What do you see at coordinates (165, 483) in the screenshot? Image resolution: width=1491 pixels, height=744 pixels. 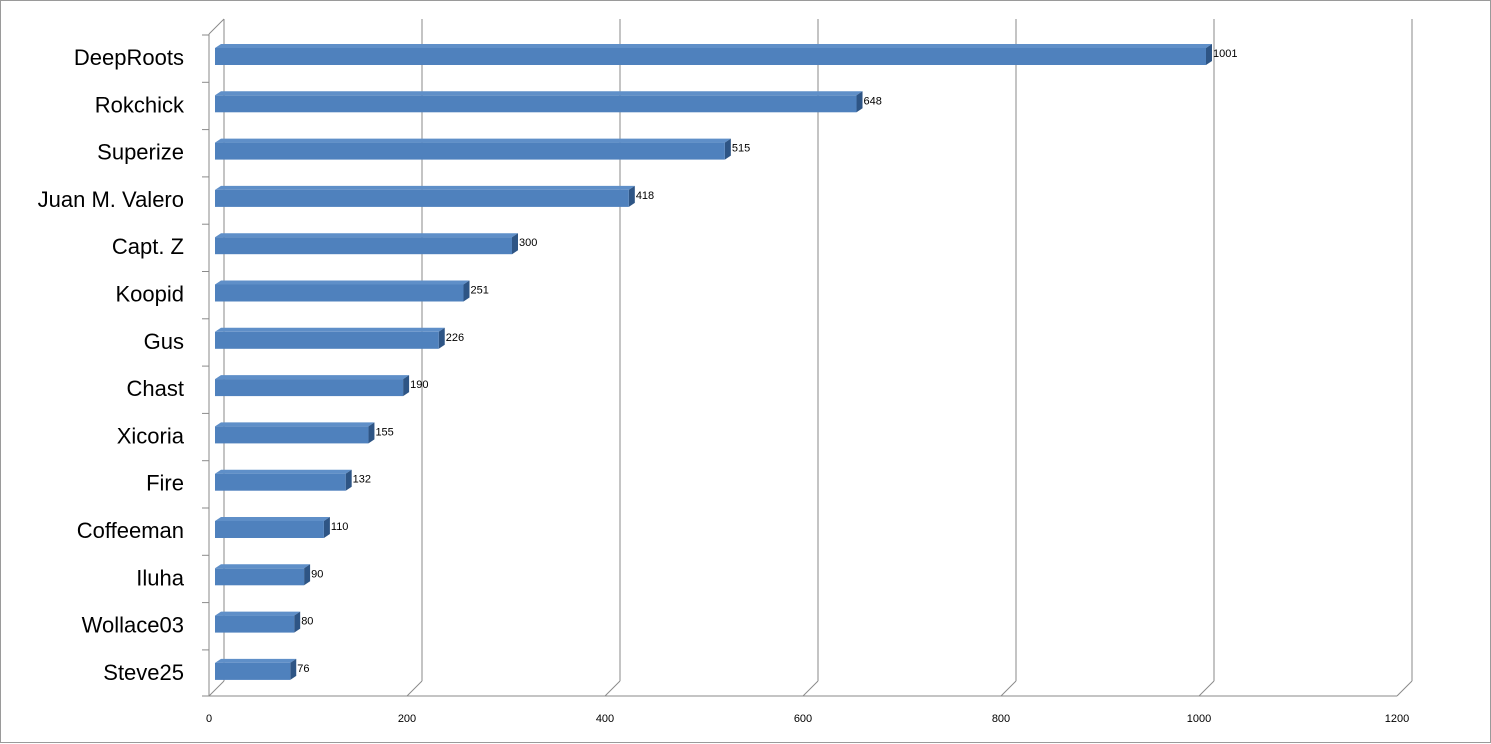 I see `category-label: Fire` at bounding box center [165, 483].